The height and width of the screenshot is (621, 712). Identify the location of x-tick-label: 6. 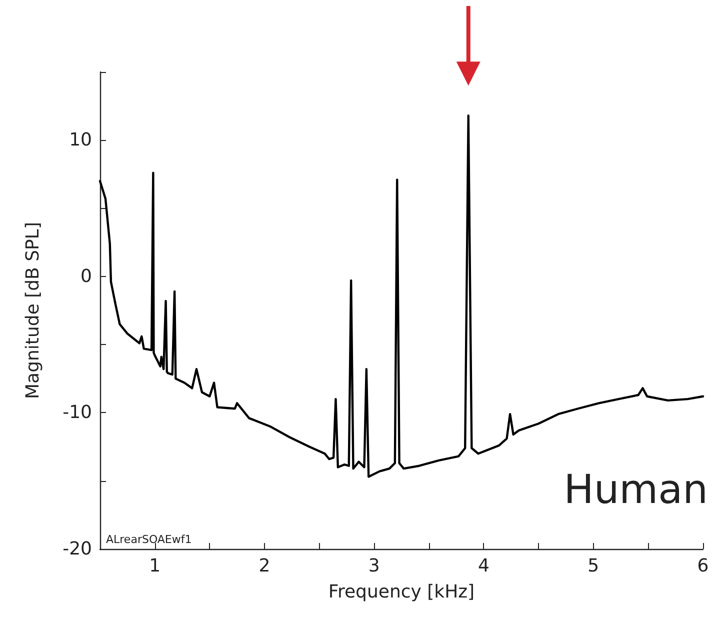
(703, 566).